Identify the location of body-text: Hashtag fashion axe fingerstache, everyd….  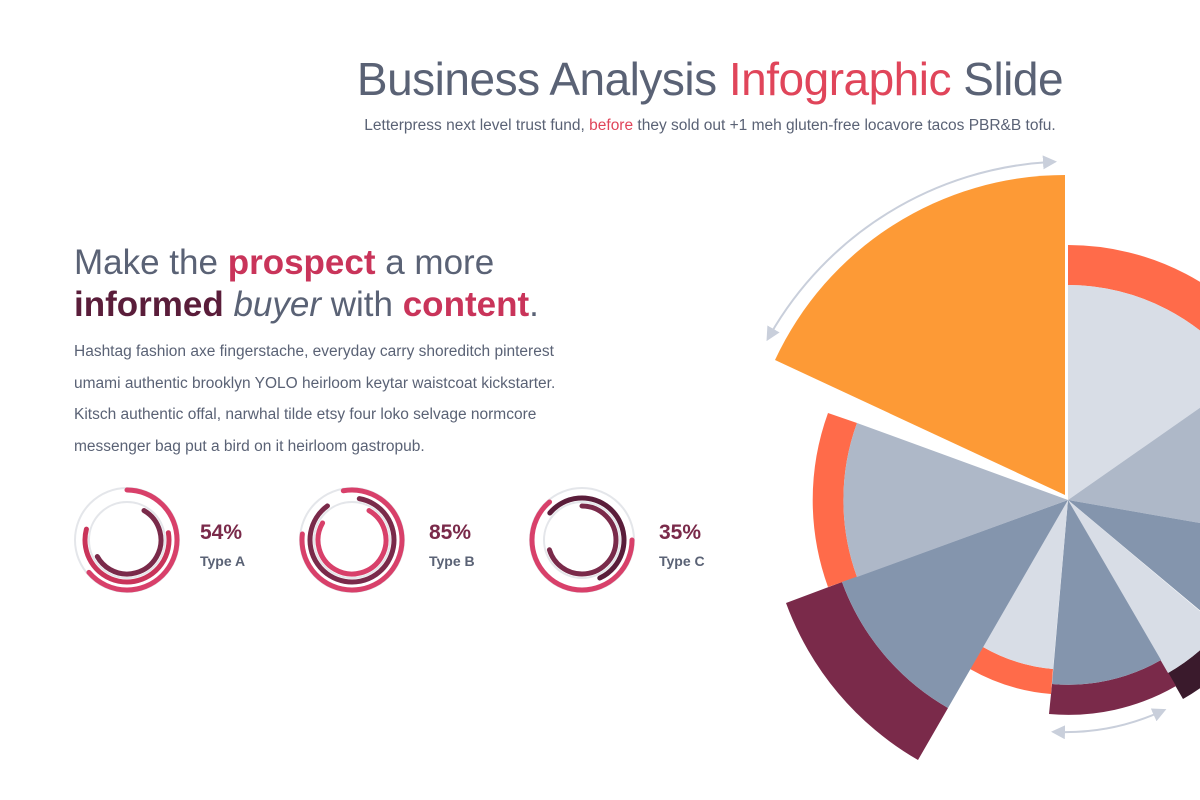
(314, 399).